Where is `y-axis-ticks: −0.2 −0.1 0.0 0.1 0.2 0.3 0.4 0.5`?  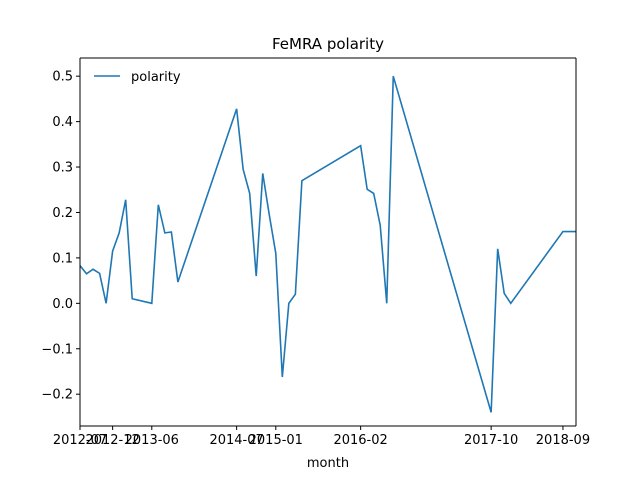 y-axis-ticks: −0.2 −0.1 0.0 0.1 0.2 0.3 0.4 0.5 is located at coordinates (60, 236).